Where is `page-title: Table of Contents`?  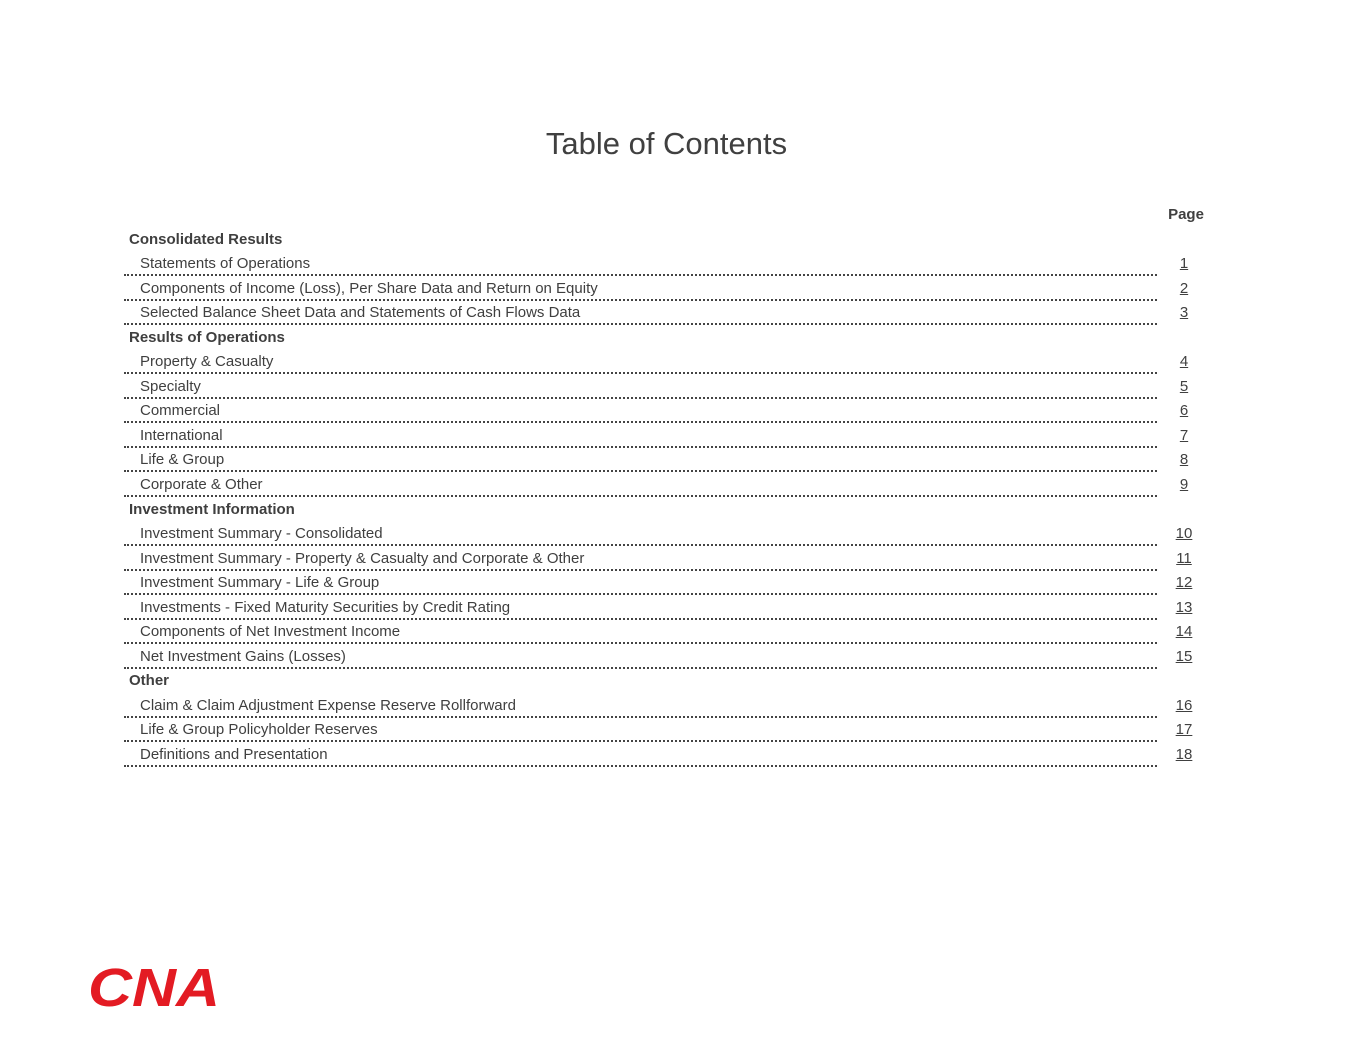 page-title: Table of Contents is located at coordinates (666, 143).